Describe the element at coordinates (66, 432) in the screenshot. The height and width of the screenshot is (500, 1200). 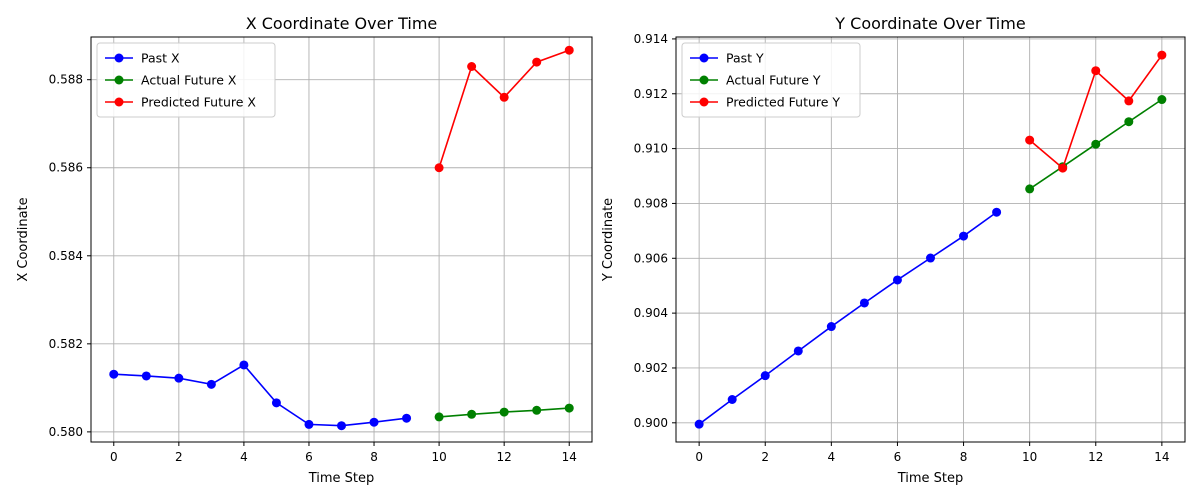
I see `y-tick-label: 0.580` at that location.